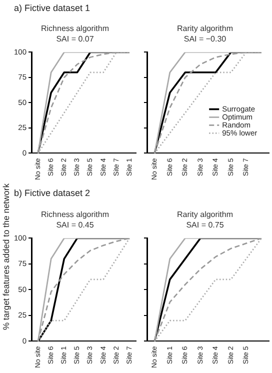 The width and height of the screenshot is (272, 373). What do you see at coordinates (6, 257) in the screenshot?
I see `y-axis-title: % target features added to the network` at bounding box center [6, 257].